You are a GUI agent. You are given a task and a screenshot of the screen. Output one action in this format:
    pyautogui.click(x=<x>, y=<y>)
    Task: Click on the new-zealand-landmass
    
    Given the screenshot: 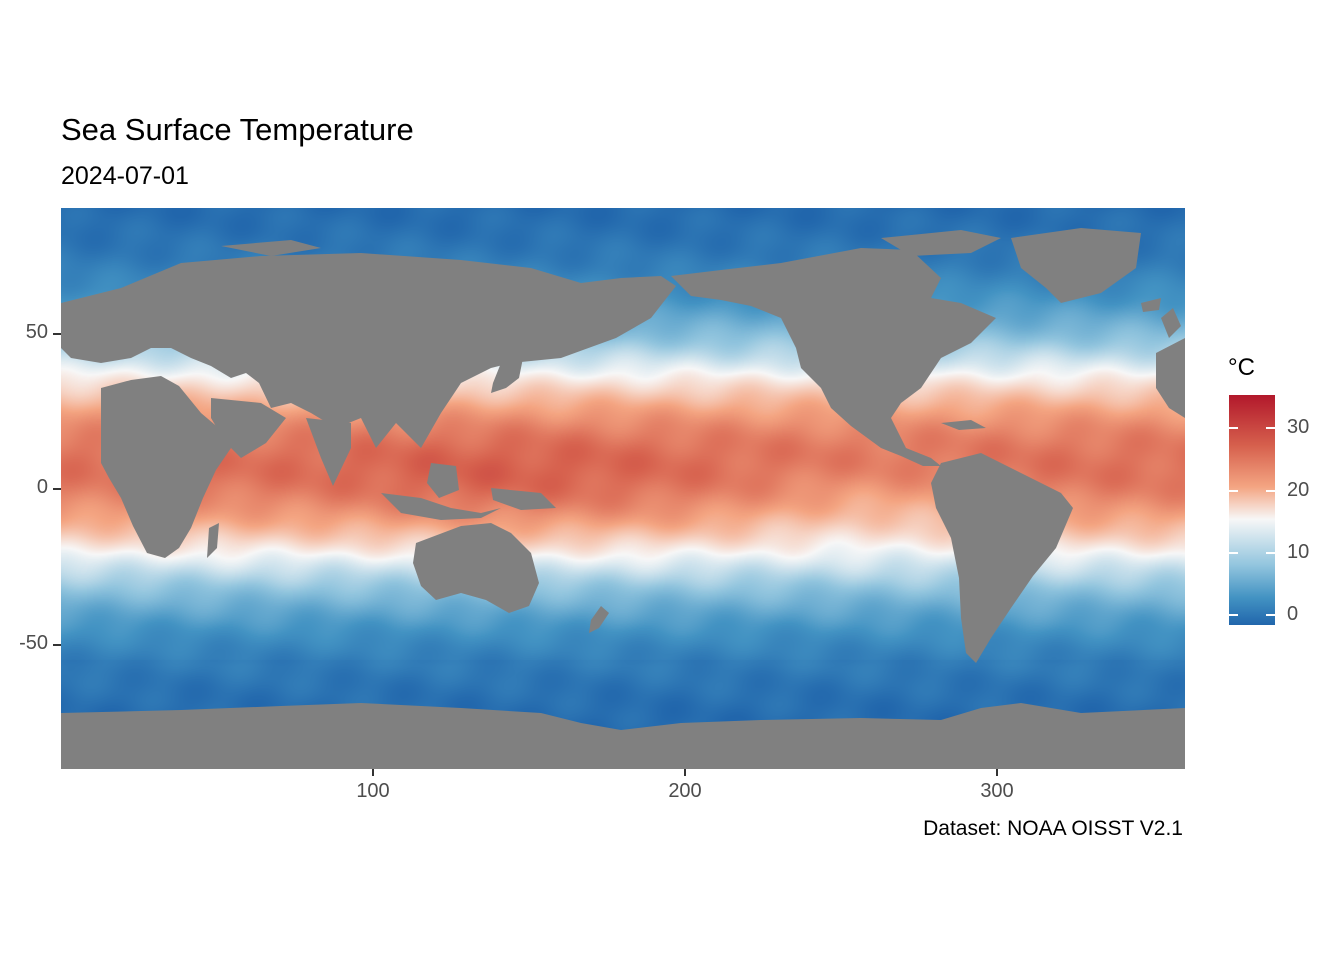 What is the action you would take?
    pyautogui.click(x=599, y=619)
    